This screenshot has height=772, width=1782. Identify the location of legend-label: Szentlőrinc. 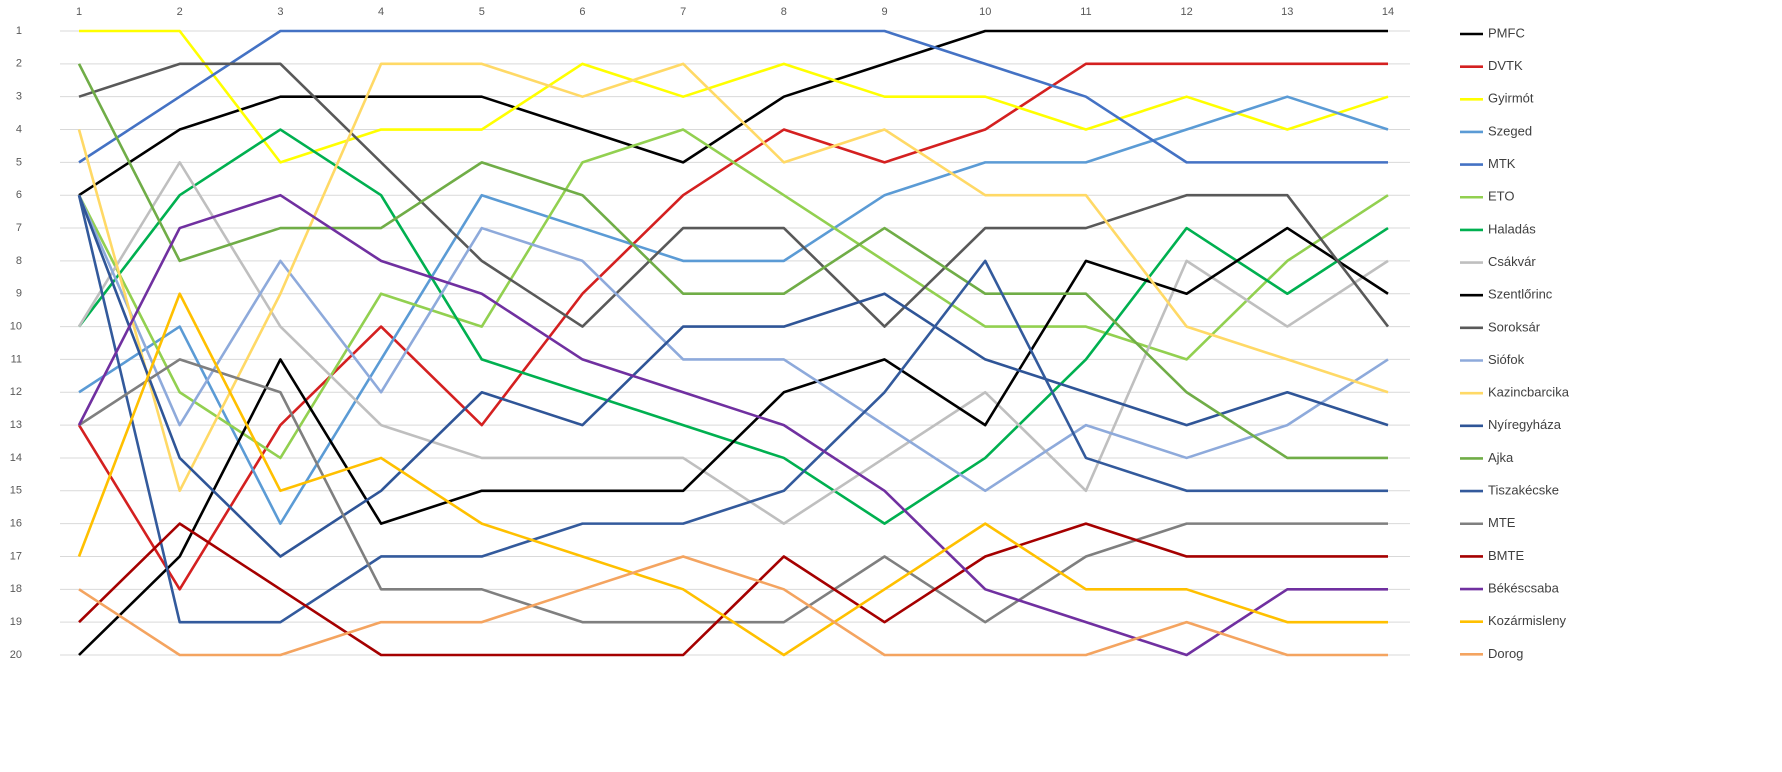
(1520, 294).